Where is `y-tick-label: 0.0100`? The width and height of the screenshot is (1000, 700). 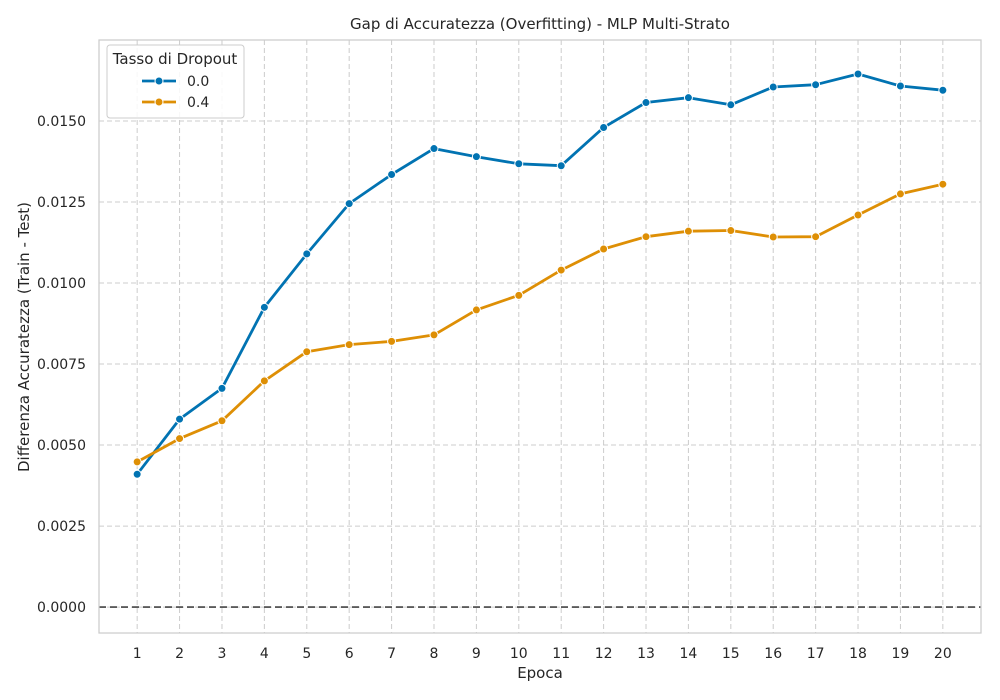 y-tick-label: 0.0100 is located at coordinates (61, 284).